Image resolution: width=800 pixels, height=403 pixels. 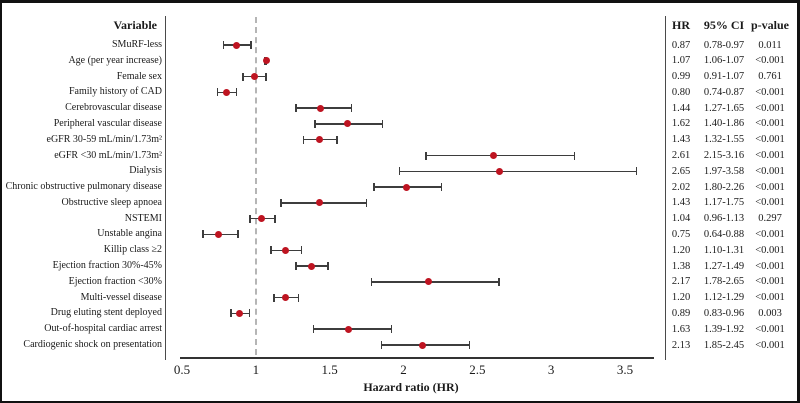 What do you see at coordinates (681, 124) in the screenshot?
I see `hr-value: 1.62` at bounding box center [681, 124].